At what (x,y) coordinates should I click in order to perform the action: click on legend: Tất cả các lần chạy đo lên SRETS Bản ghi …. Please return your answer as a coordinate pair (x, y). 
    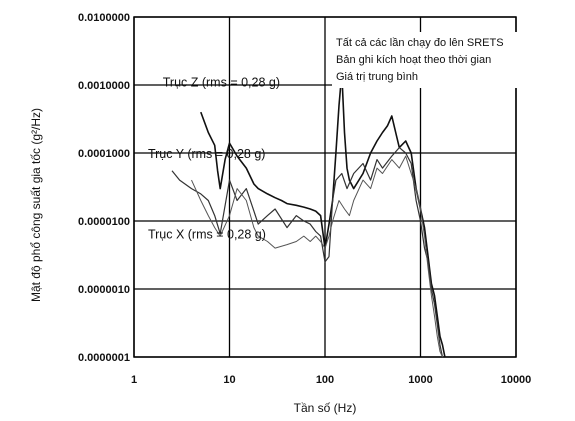
    Looking at the image, I should click on (427, 60).